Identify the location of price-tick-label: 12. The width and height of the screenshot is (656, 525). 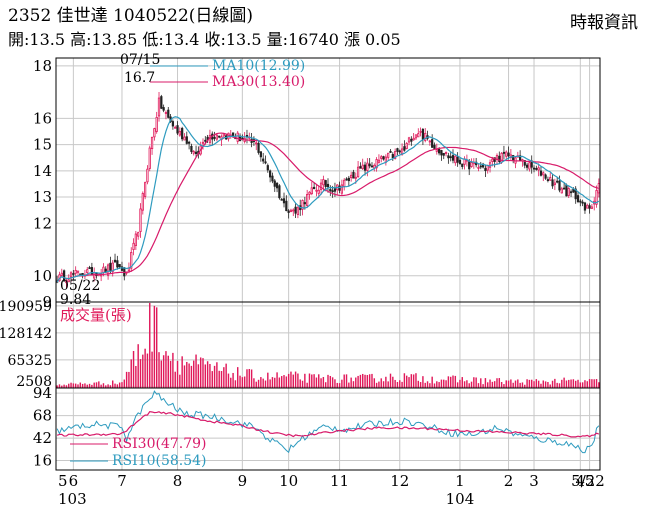
(42, 223).